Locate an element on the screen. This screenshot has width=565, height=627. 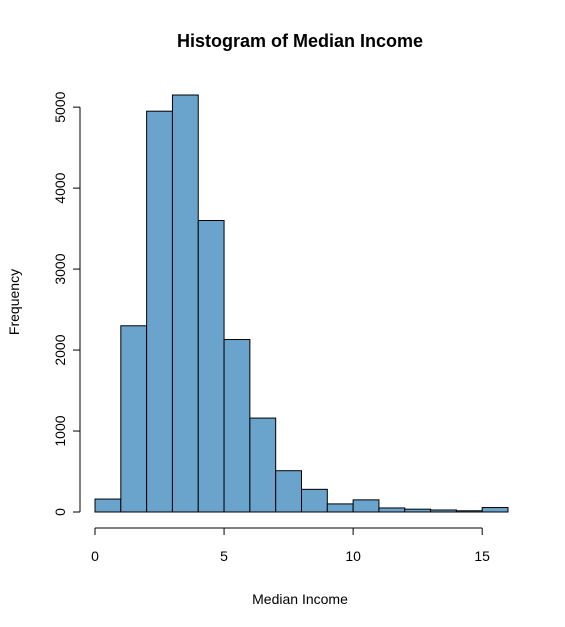
x-tick-label-0: 0 is located at coordinates (95, 556).